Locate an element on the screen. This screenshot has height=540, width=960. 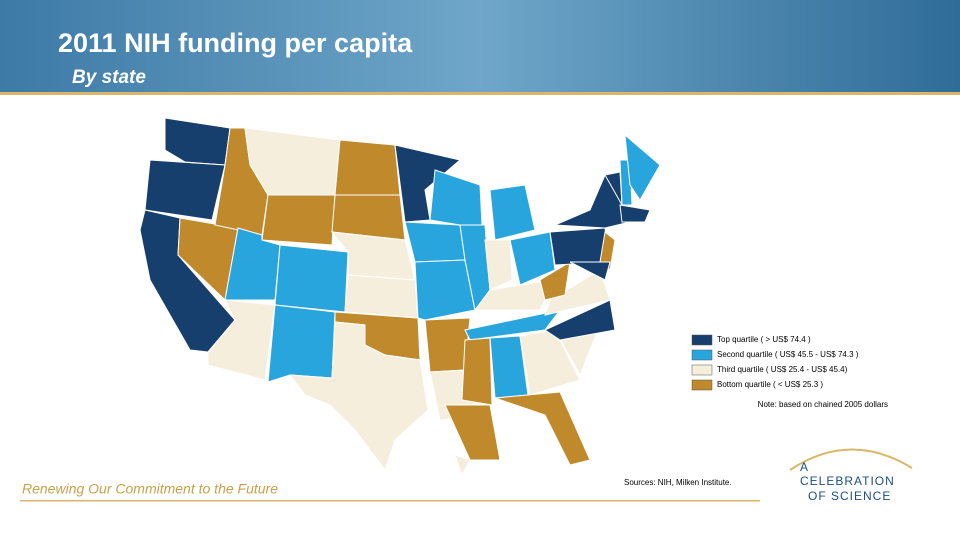
title: 2011 NIH funding per capita is located at coordinates (235, 43).